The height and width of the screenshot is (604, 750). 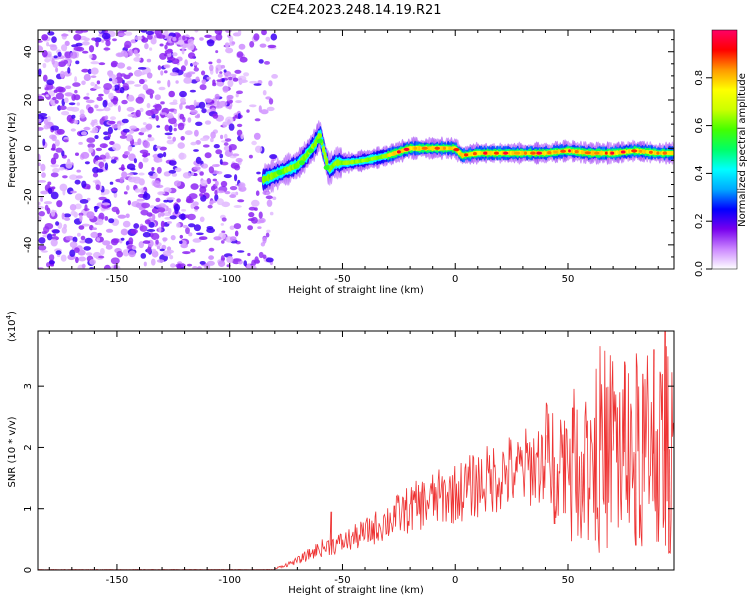 What do you see at coordinates (699, 269) in the screenshot?
I see `colorbar-tick-label: 0.0` at bounding box center [699, 269].